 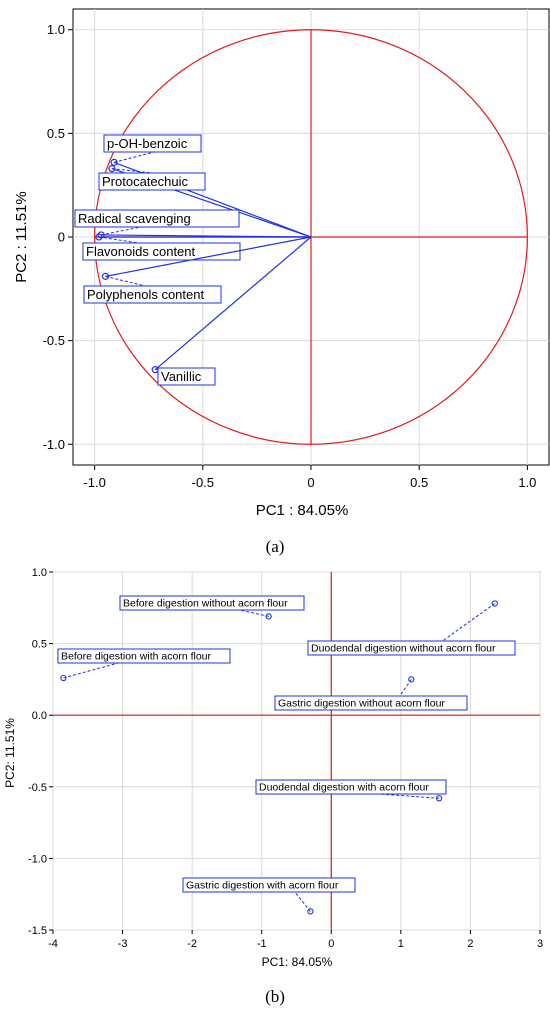 I want to click on panel-a-caption: (a), so click(x=275, y=546).